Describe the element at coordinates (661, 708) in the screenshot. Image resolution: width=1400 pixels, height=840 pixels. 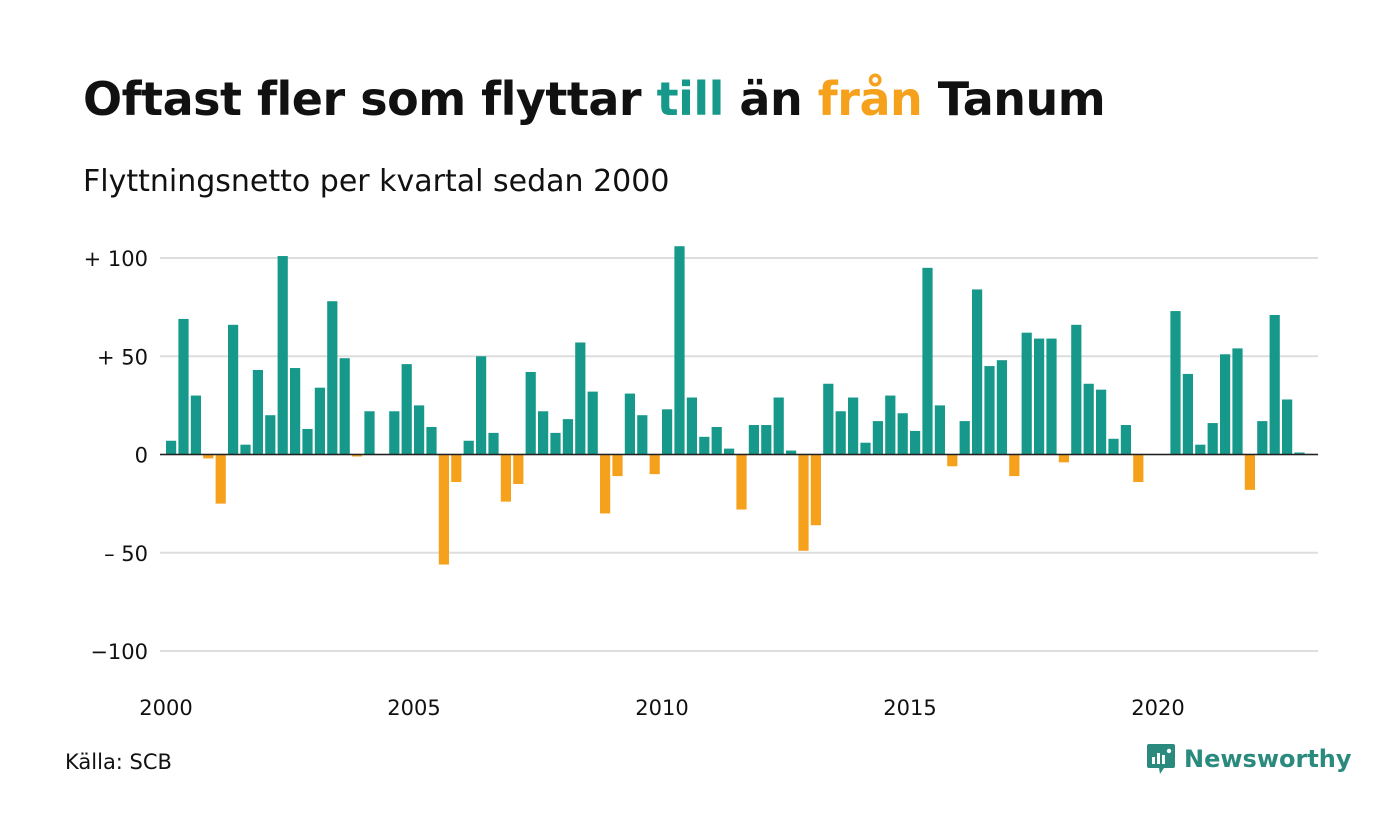
I see `x-tick-label: 2010` at that location.